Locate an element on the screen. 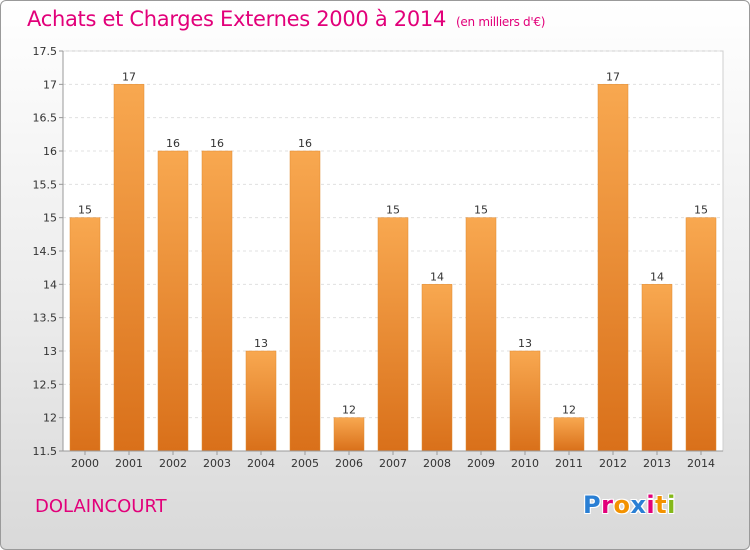  data-label-2007: 15 is located at coordinates (393, 210).